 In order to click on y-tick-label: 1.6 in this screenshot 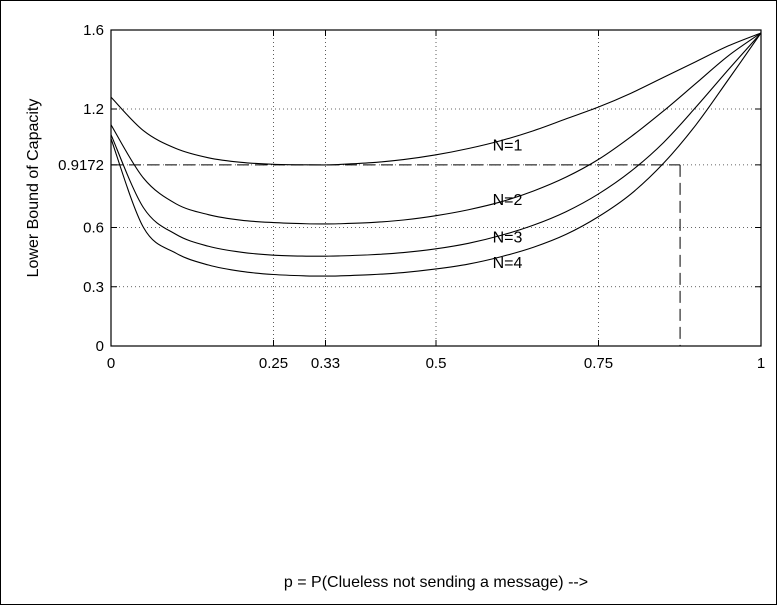, I will do `click(93, 30)`.